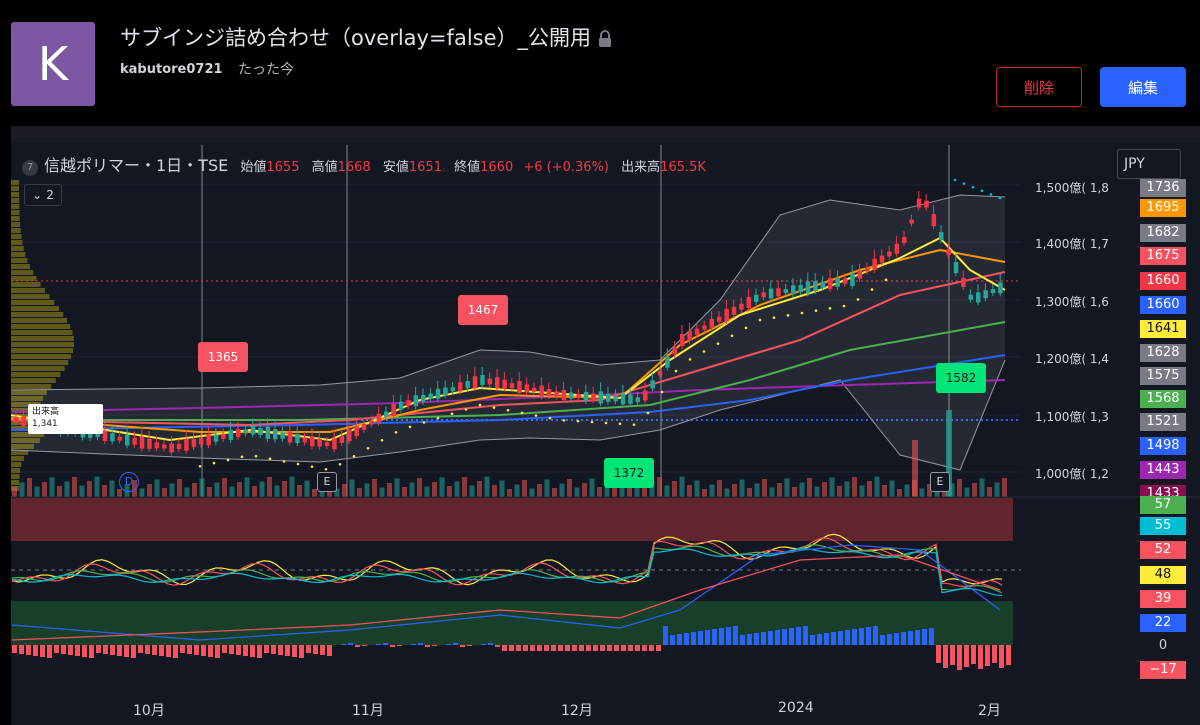 Image resolution: width=1200 pixels, height=725 pixels. What do you see at coordinates (136, 165) in the screenshot?
I see `symbol-name: 信越ポリマー・1日・TSE` at bounding box center [136, 165].